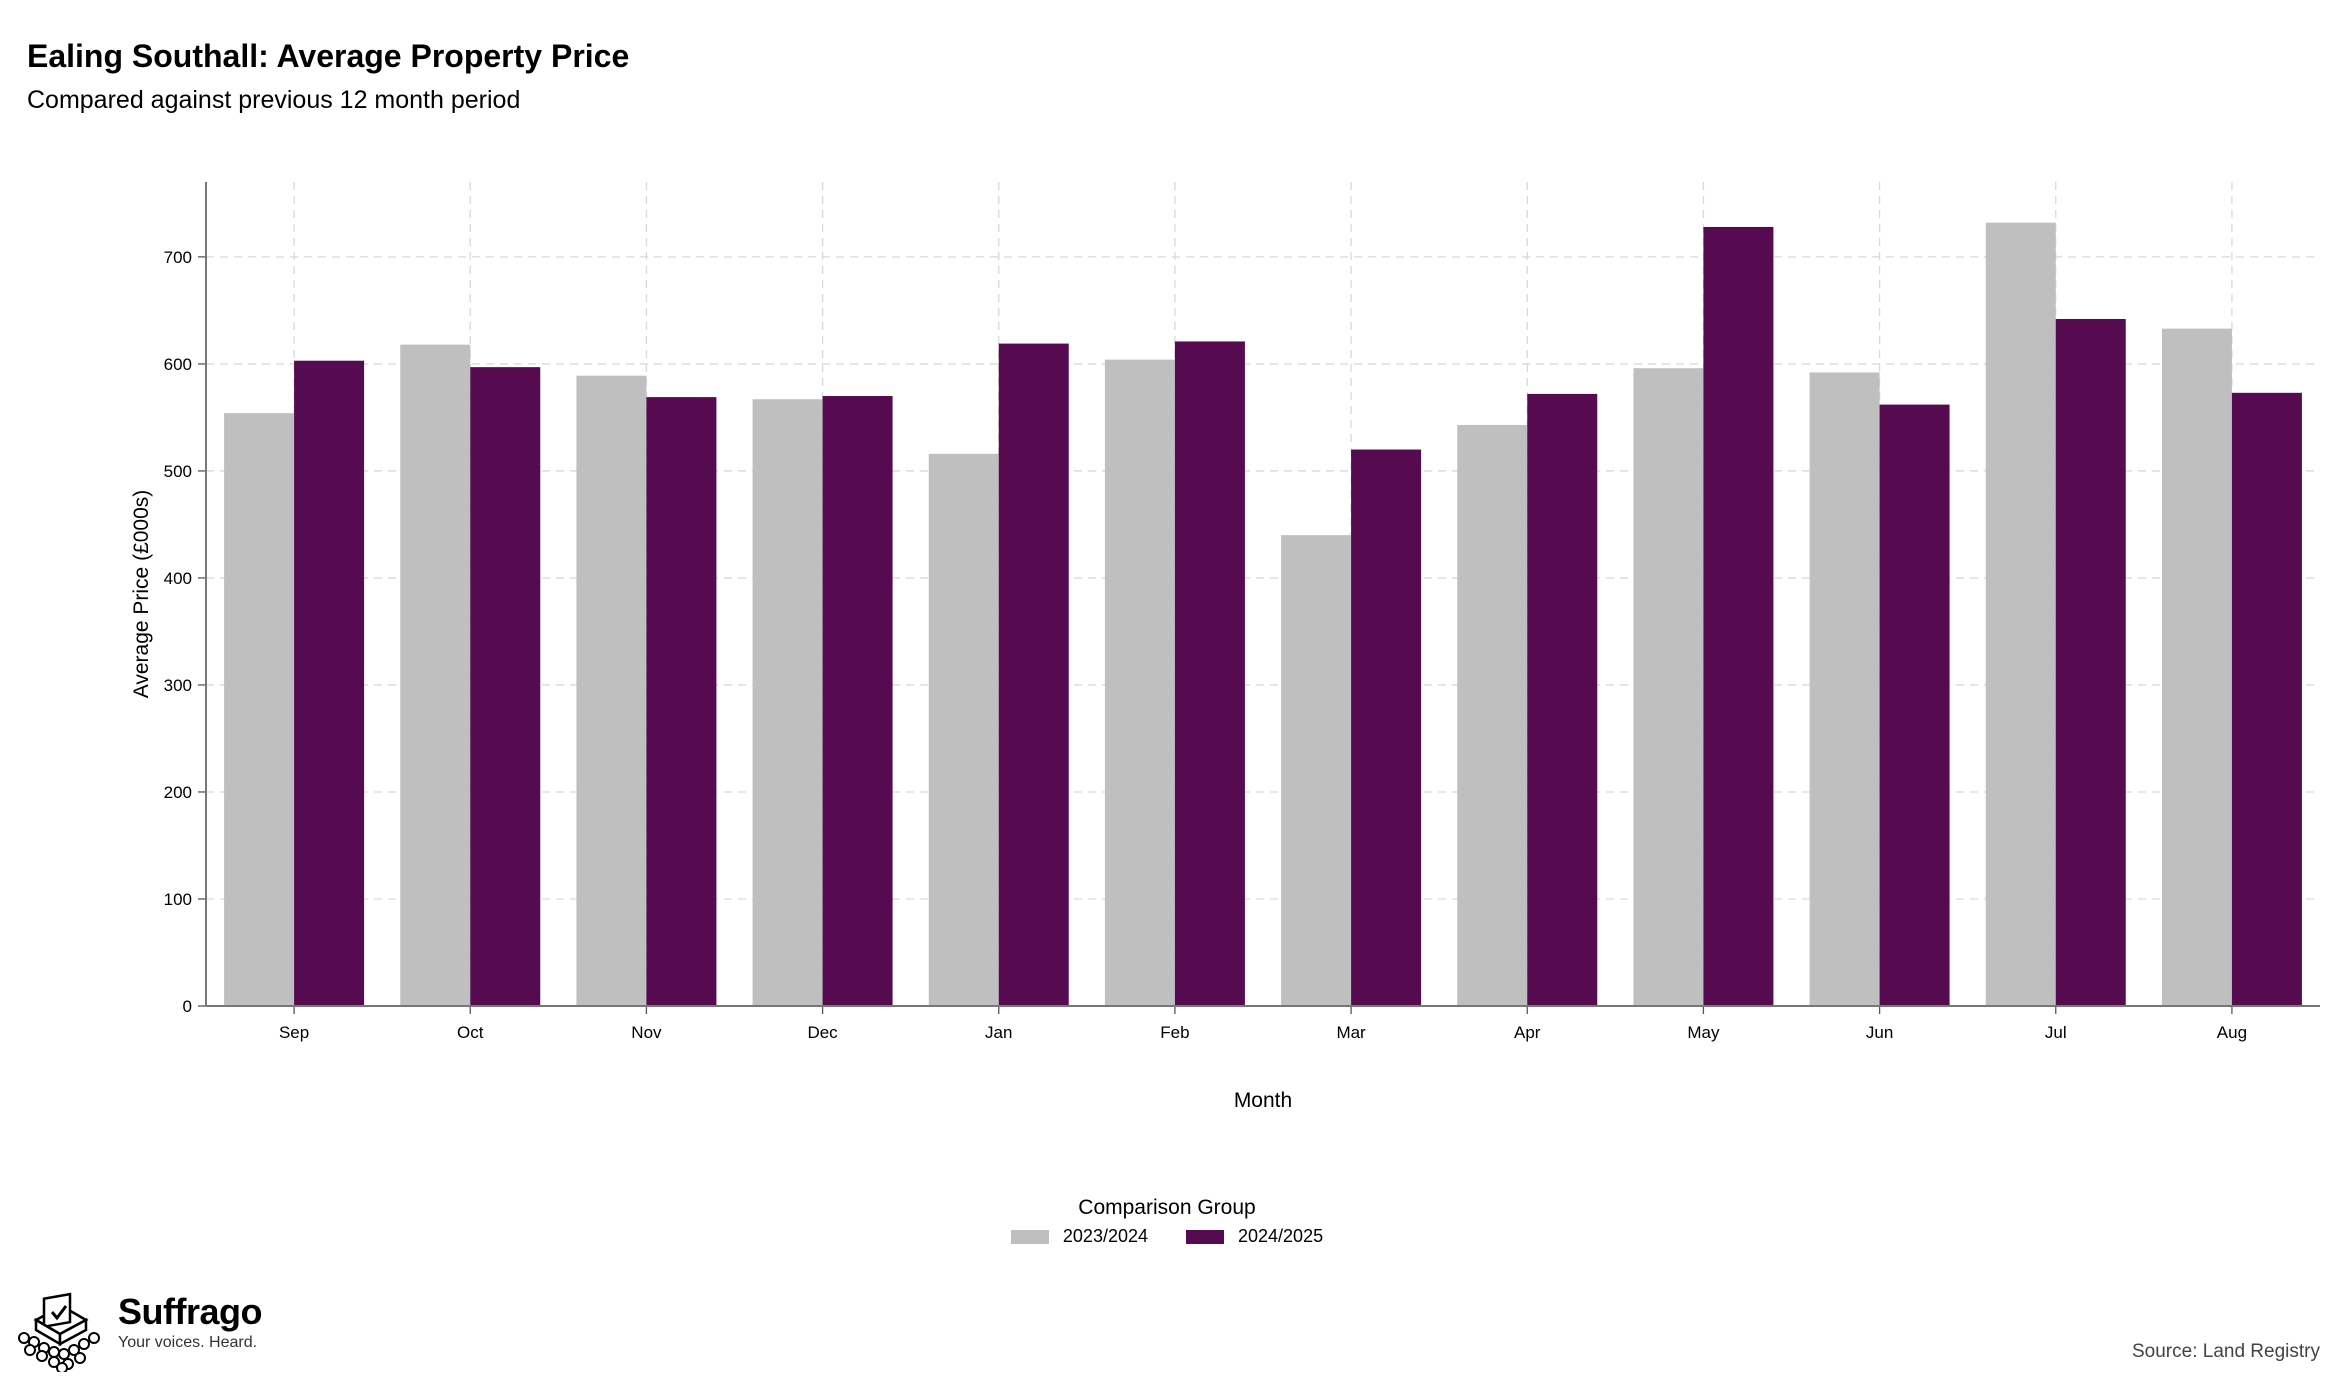  What do you see at coordinates (822, 1032) in the screenshot?
I see `x-tick-label: Dec` at bounding box center [822, 1032].